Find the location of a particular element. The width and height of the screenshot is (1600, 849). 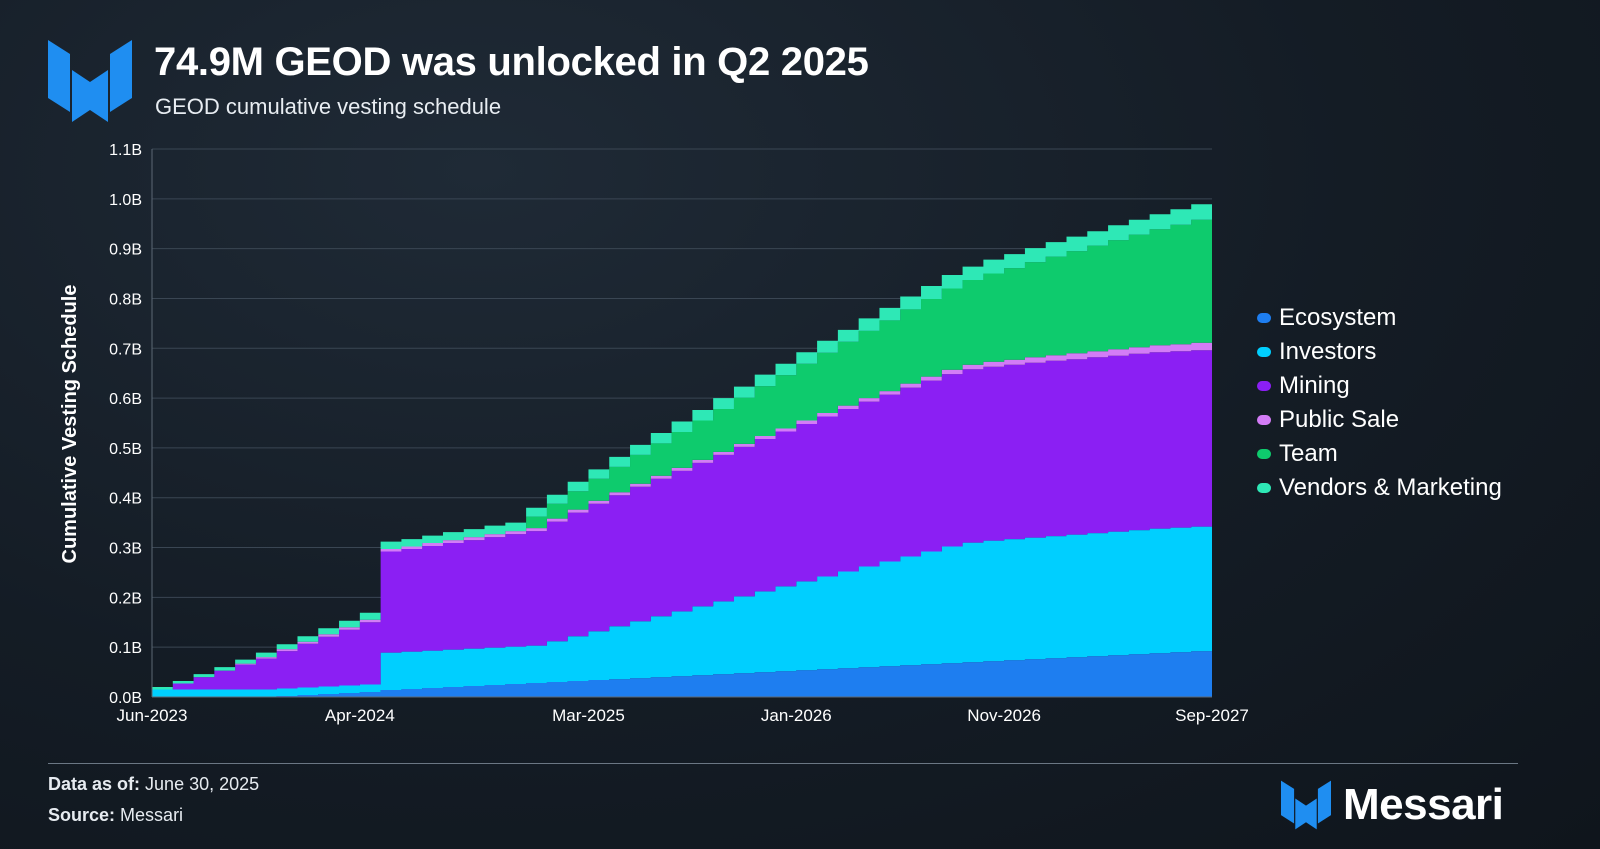

legend-label: Investors is located at coordinates (1328, 351).